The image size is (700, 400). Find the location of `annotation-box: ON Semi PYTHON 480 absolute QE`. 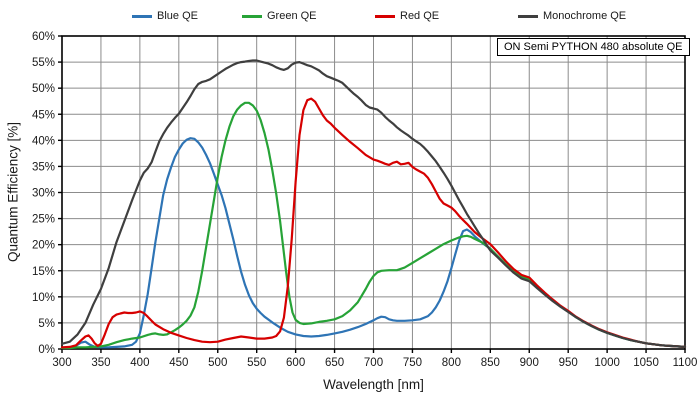

annotation-box: ON Semi PYTHON 480 absolute QE is located at coordinates (593, 47).